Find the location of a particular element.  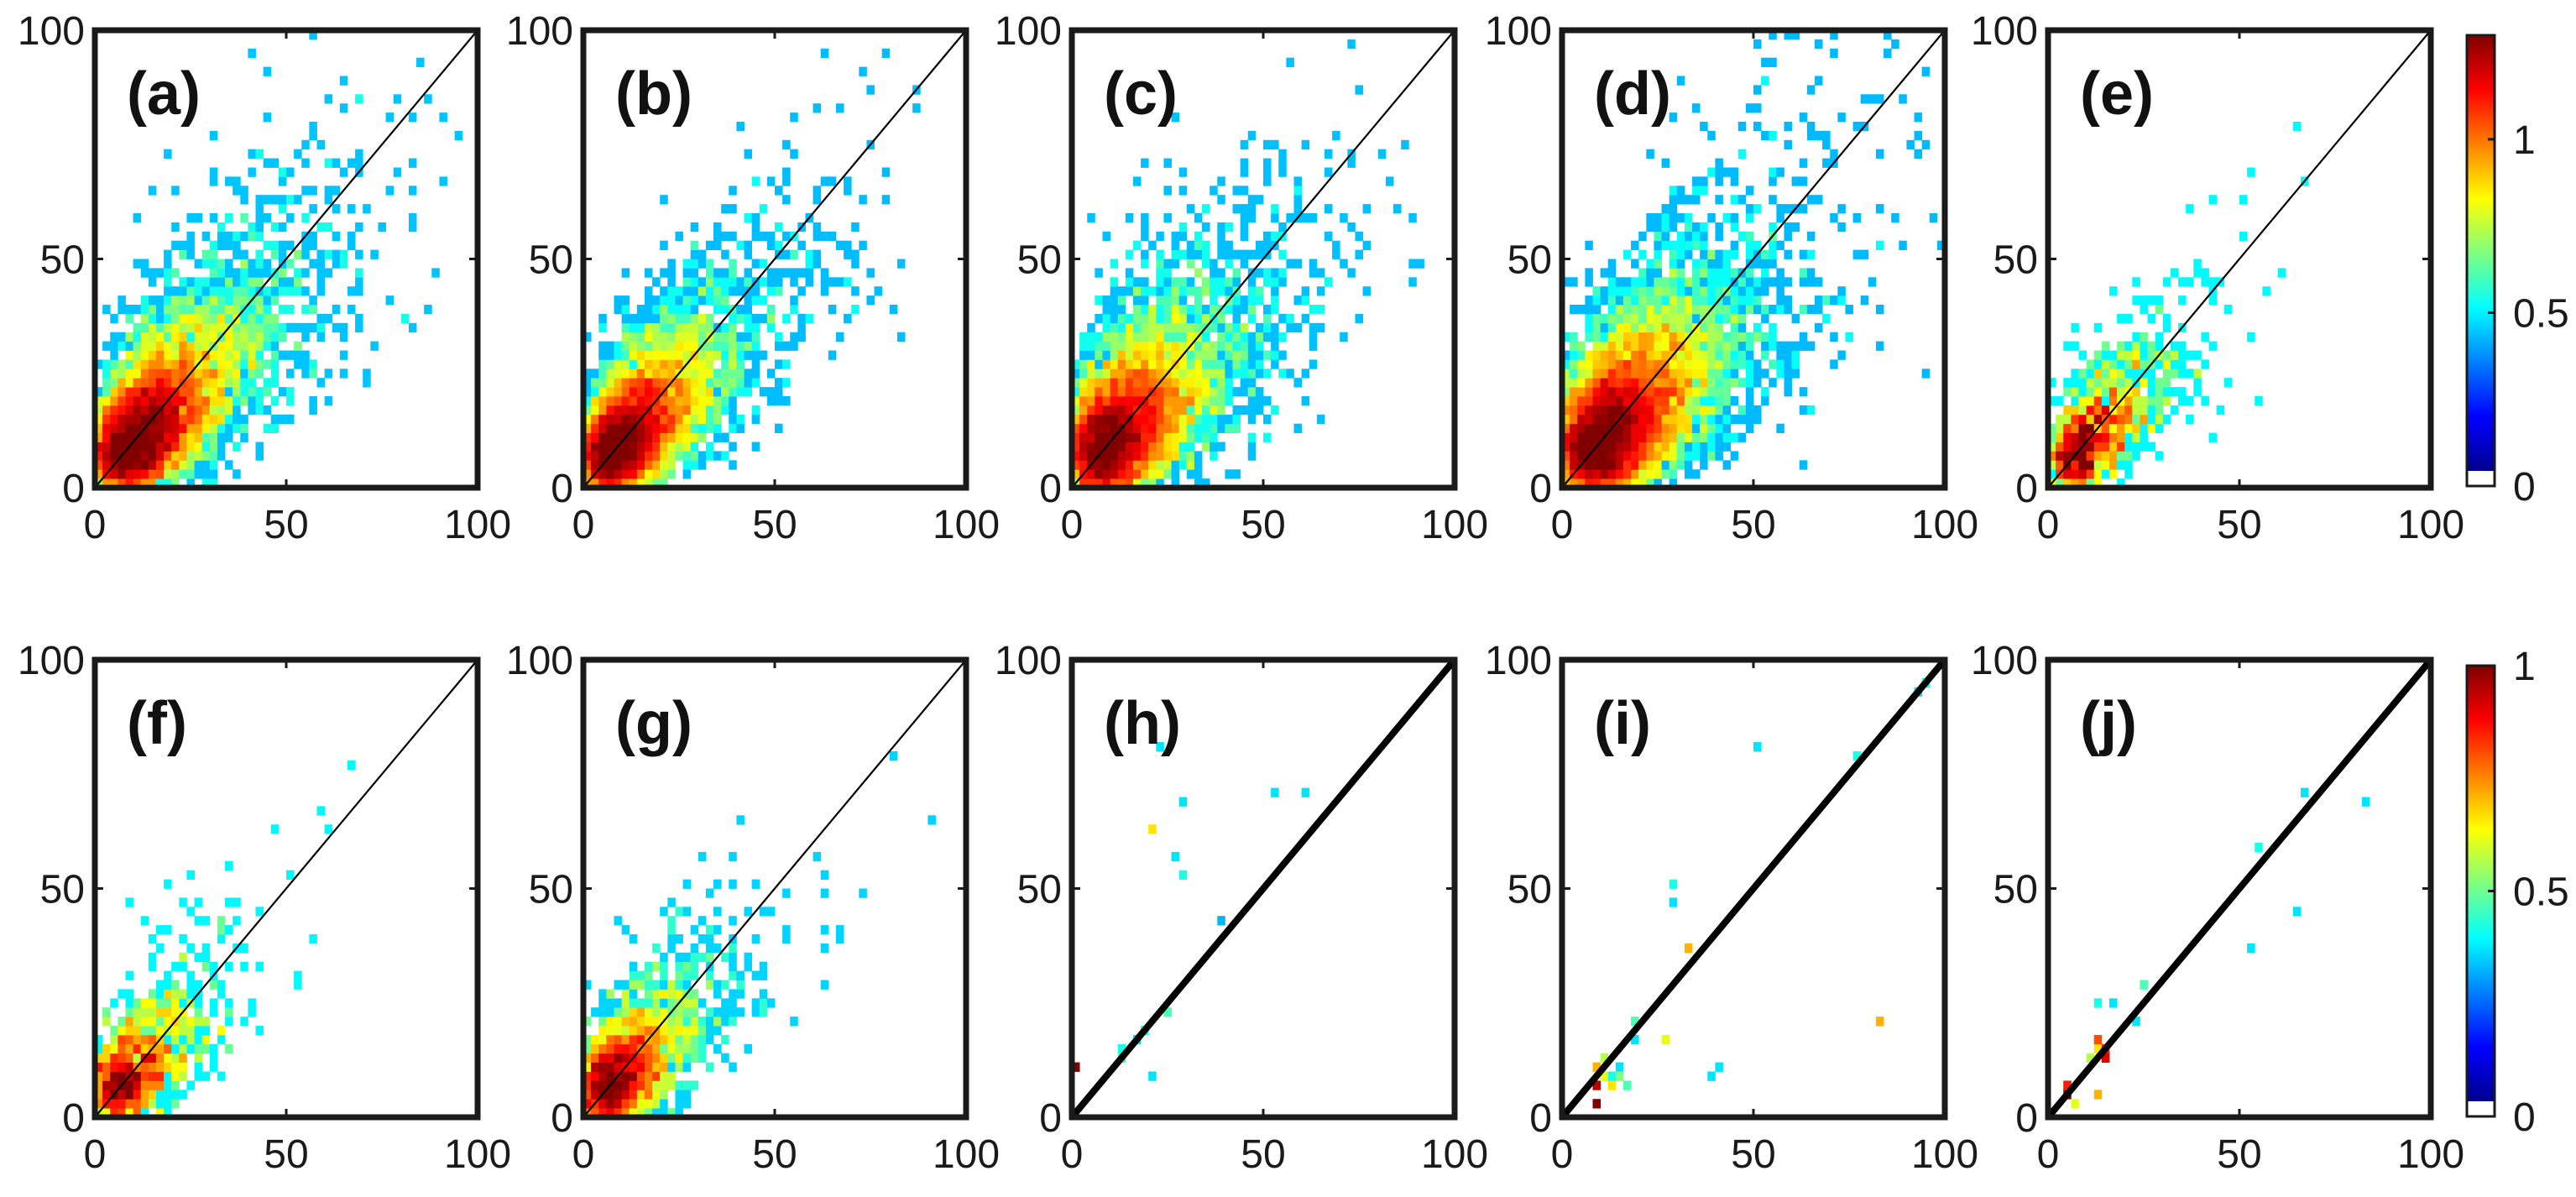

x-tick-label: 50 is located at coordinates (1753, 525).